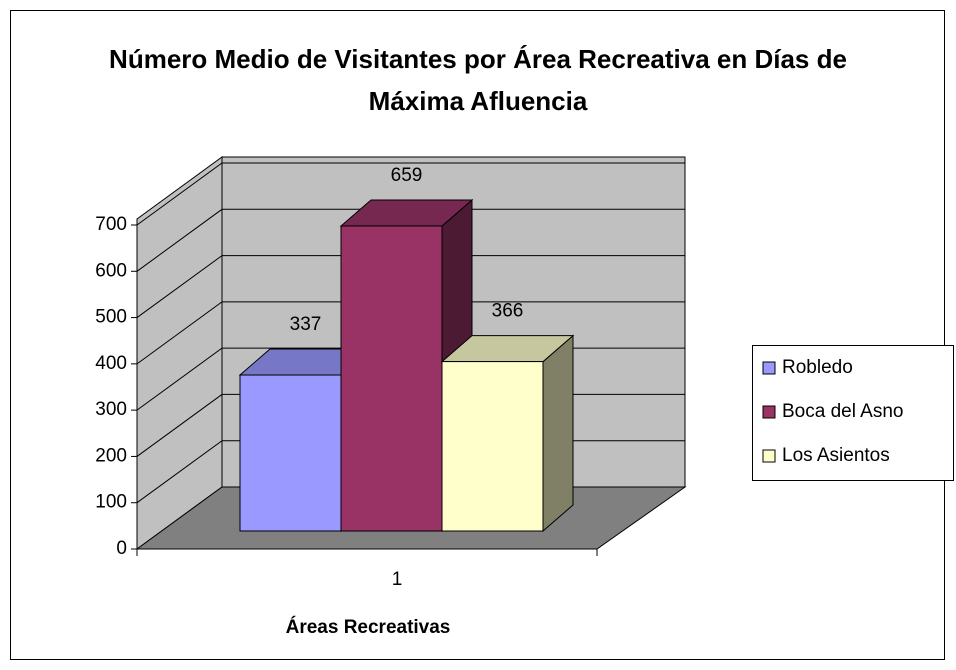 The height and width of the screenshot is (670, 956). What do you see at coordinates (397, 579) in the screenshot?
I see `x-tick-label: 1` at bounding box center [397, 579].